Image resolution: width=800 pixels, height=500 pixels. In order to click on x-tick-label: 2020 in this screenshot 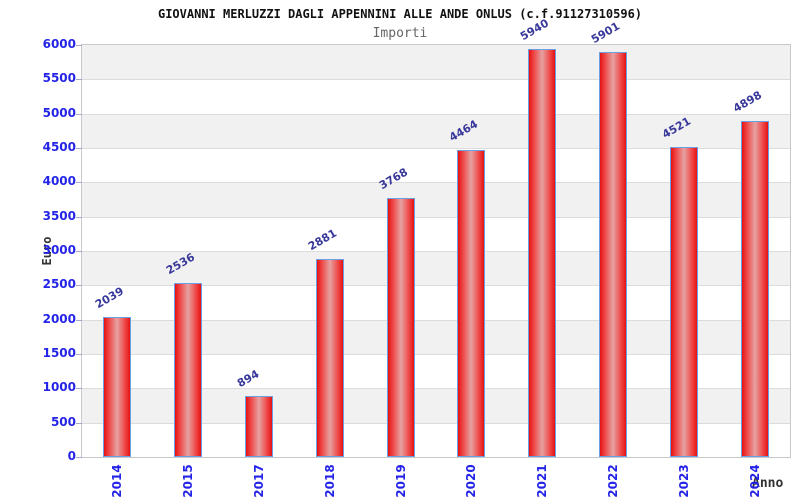, I will do `click(471, 481)`.